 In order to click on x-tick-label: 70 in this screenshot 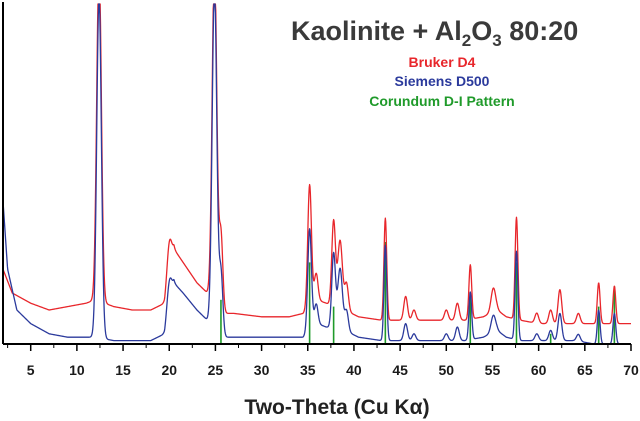, I will do `click(631, 370)`.